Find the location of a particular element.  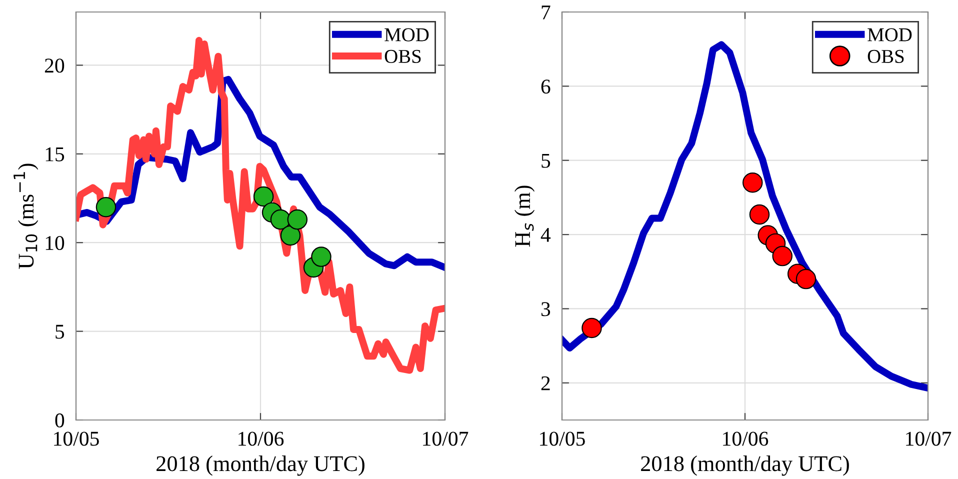

y-tick-label: 4 is located at coordinates (545, 235).